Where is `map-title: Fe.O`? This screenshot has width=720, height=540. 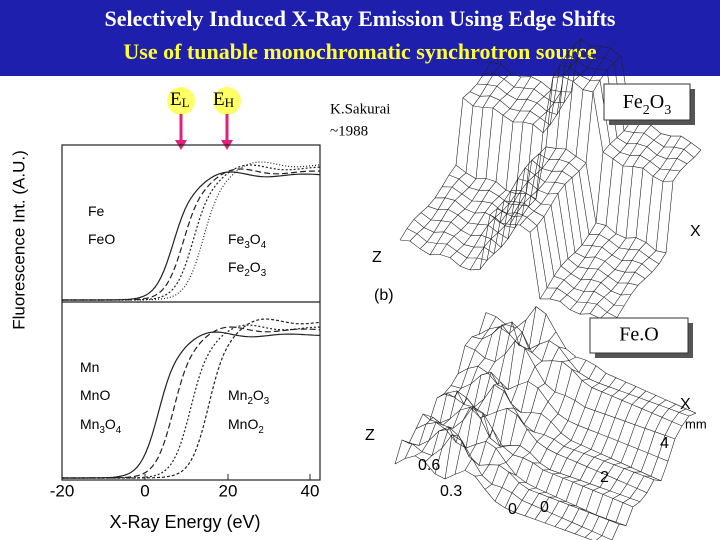 map-title: Fe.O is located at coordinates (638, 335).